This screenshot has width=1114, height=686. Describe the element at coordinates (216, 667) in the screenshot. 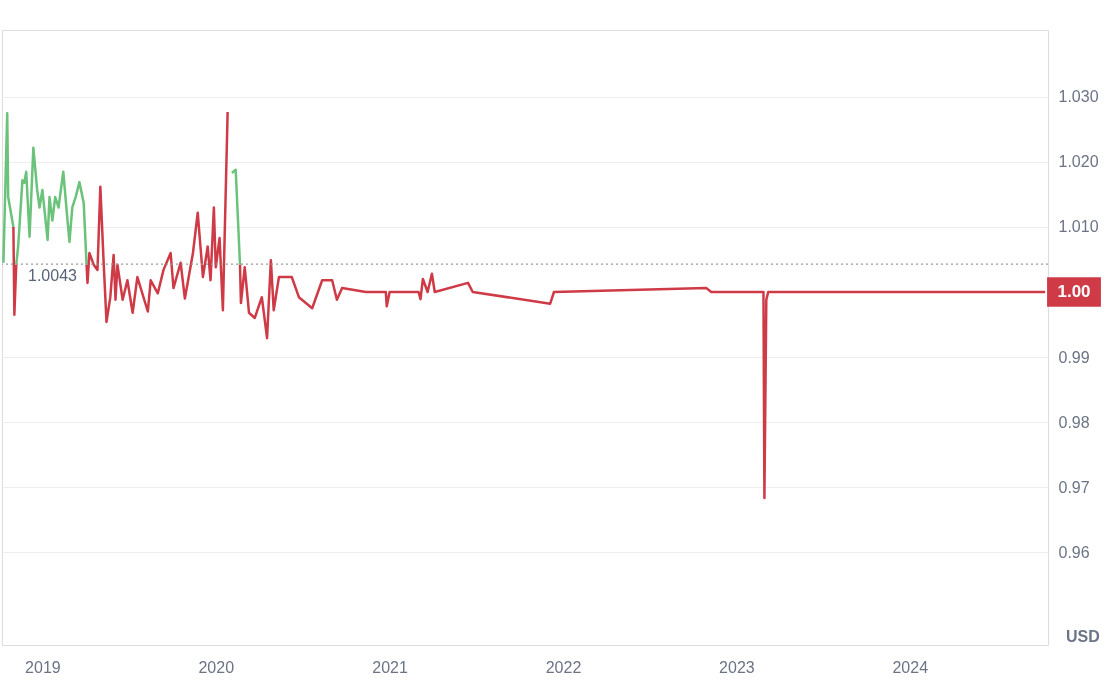

I see `x-tick-label: 2020` at that location.